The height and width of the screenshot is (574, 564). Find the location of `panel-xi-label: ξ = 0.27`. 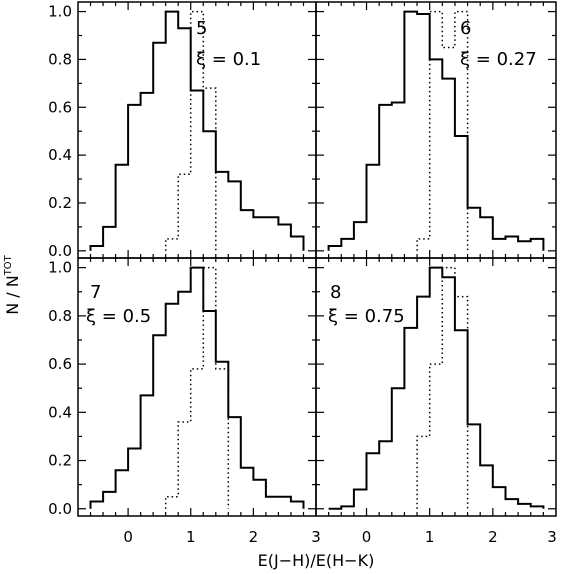

panel-xi-label: ξ = 0.27 is located at coordinates (498, 59).